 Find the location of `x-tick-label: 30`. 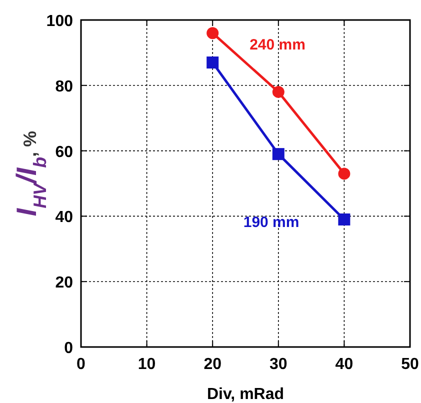

x-tick-label: 30 is located at coordinates (279, 364).